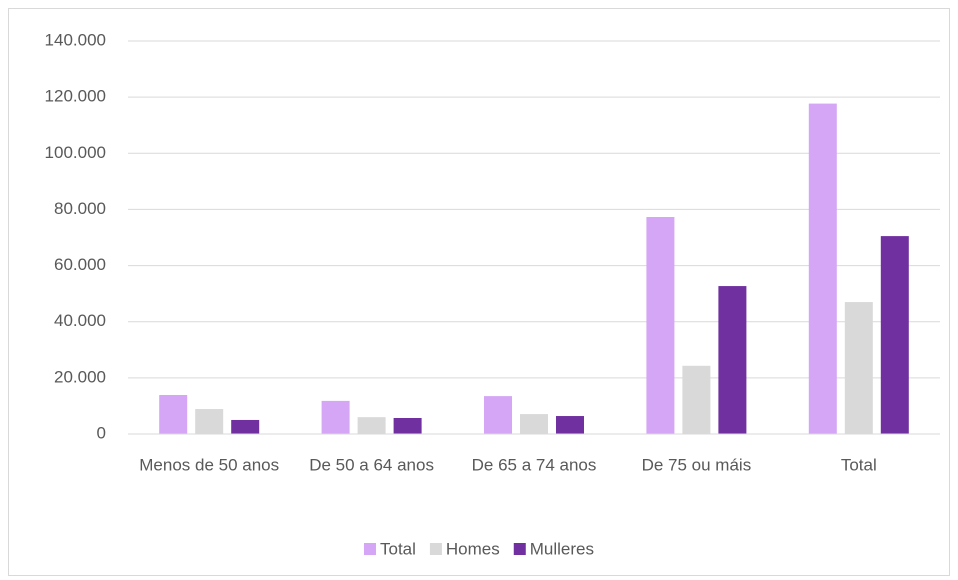 This screenshot has height=580, width=958. Describe the element at coordinates (75, 96) in the screenshot. I see `y-tick-label: 120.000` at that location.